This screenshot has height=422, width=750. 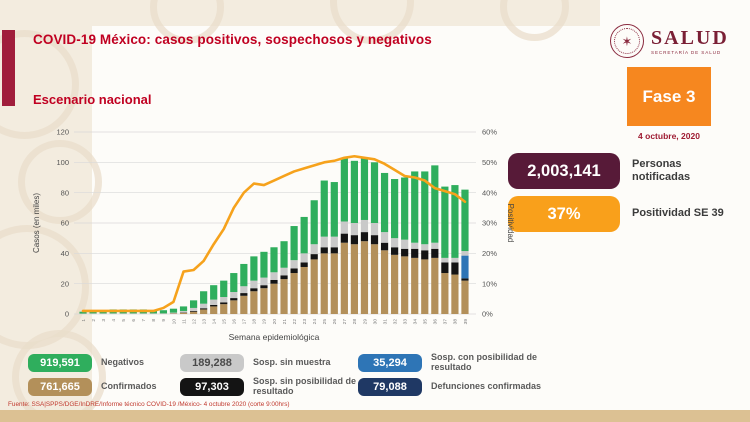 I want to click on legend-label: Negativos, so click(x=123, y=362).